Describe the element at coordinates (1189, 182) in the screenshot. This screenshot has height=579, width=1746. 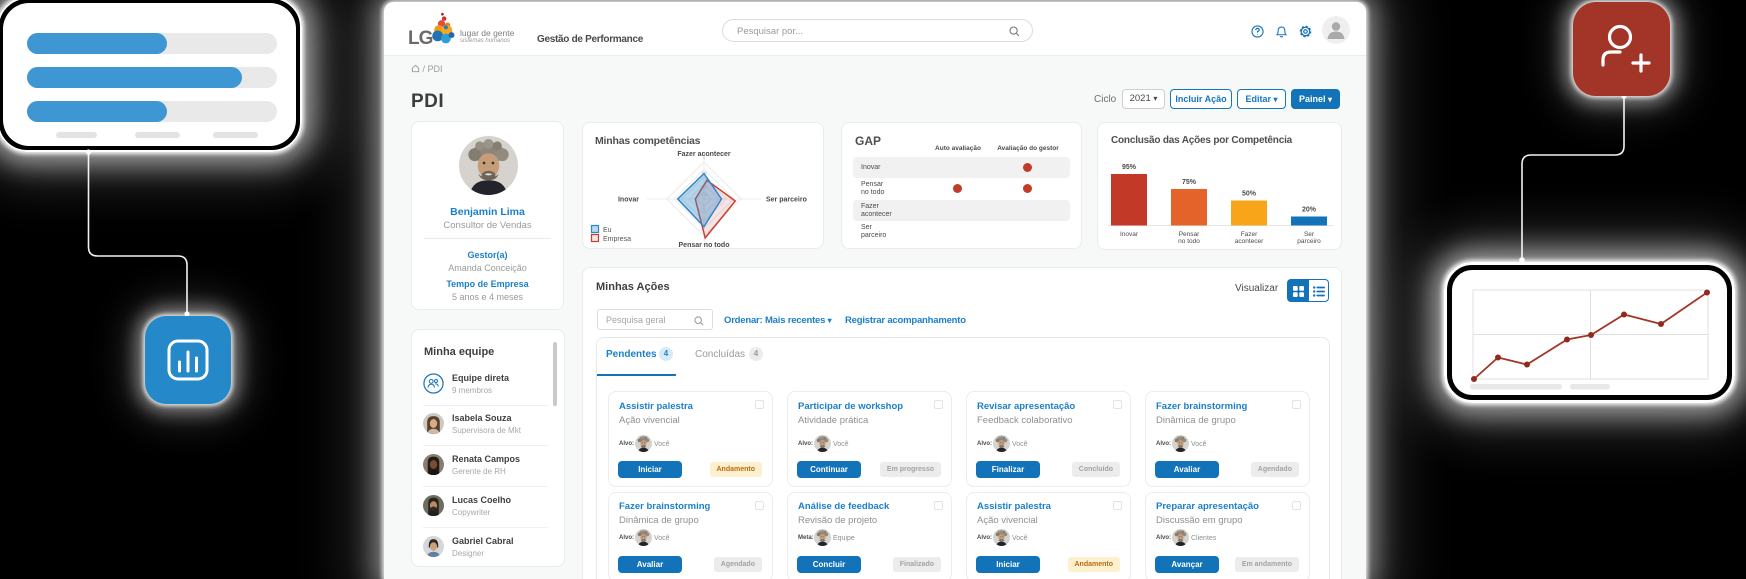
I see `svg-text: 75%` at that location.